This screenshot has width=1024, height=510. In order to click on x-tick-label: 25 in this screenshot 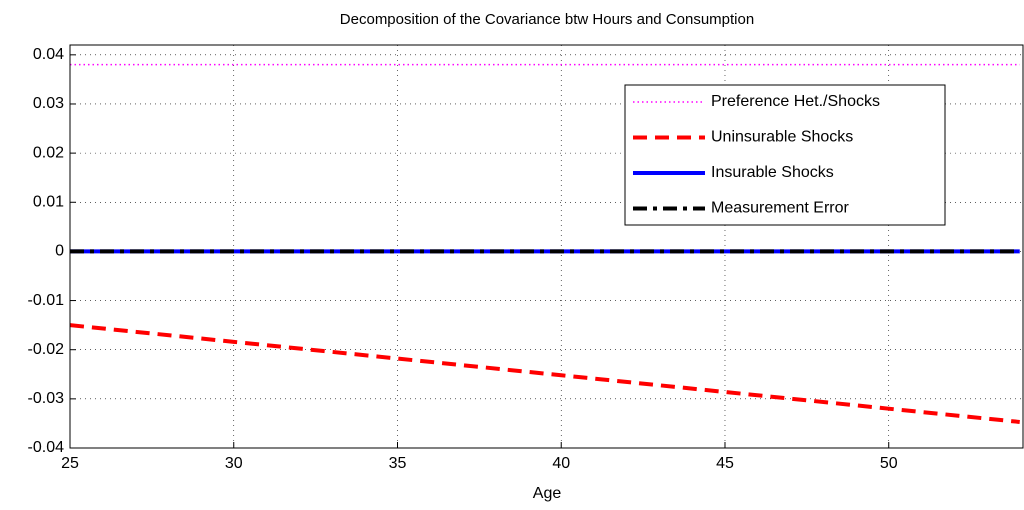, I will do `click(70, 463)`.